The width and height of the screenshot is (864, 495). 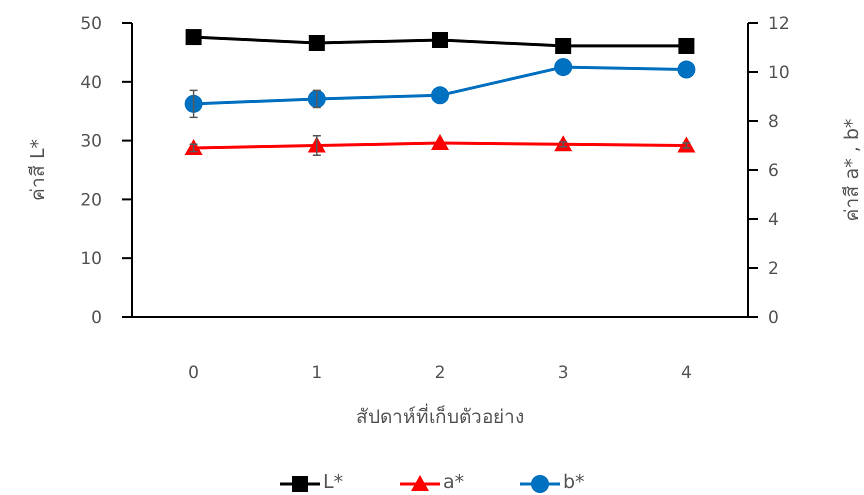 I want to click on legend-label: L*, so click(x=333, y=482).